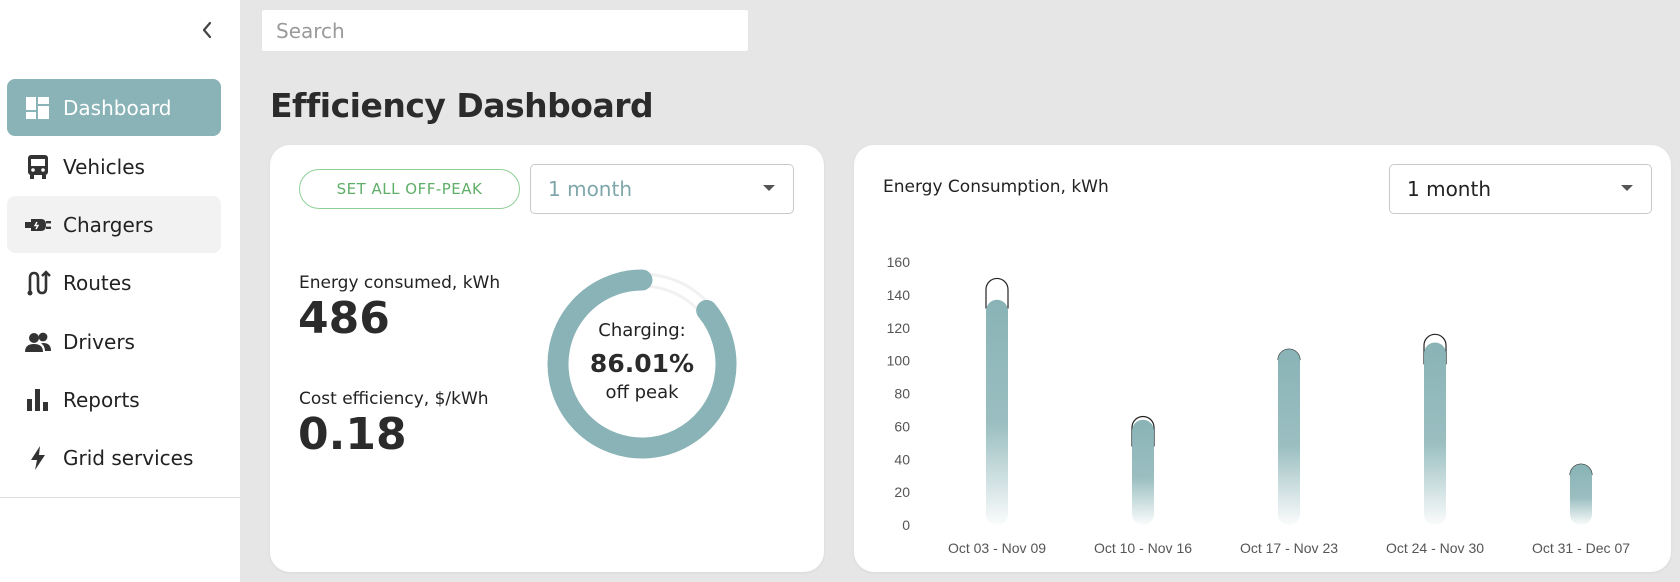  Describe the element at coordinates (902, 492) in the screenshot. I see `y-tick-label: 20` at that location.